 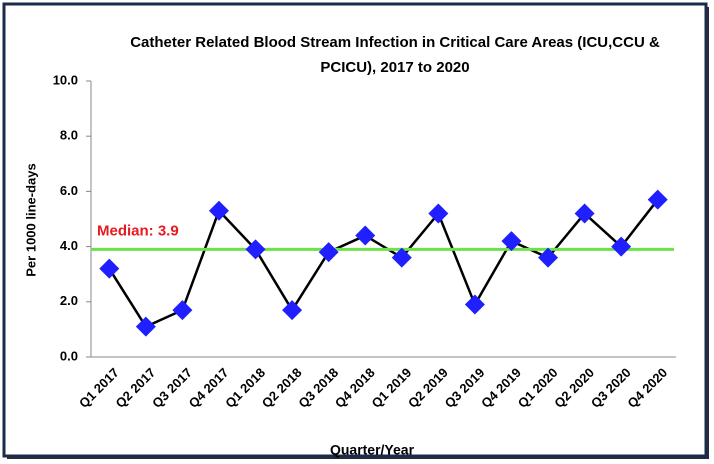 I want to click on x-axis-label: Quarter/Year, so click(x=372, y=450).